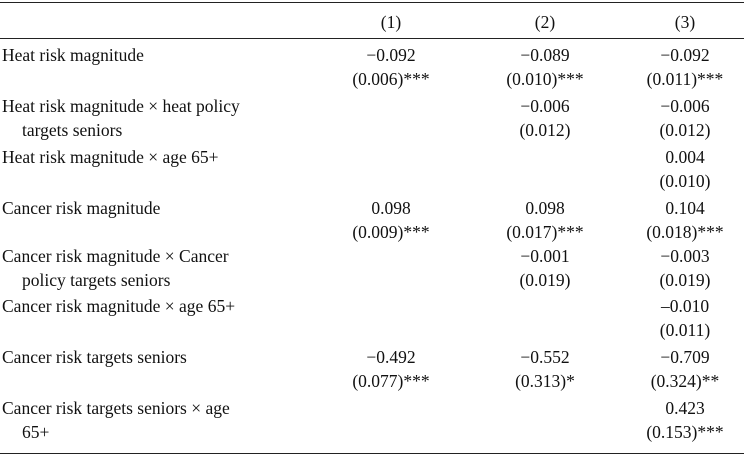 The image size is (744, 457). Describe the element at coordinates (391, 381) in the screenshot. I see `standard-error: (0.077)***` at that location.